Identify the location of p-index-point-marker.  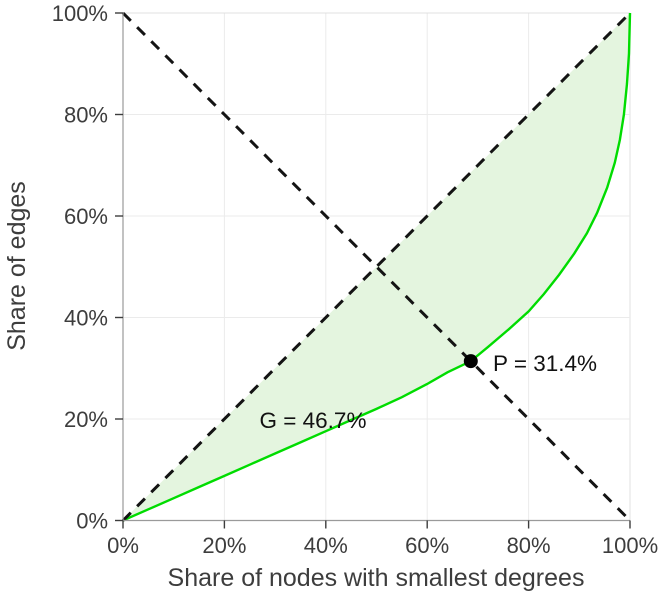
(470, 361).